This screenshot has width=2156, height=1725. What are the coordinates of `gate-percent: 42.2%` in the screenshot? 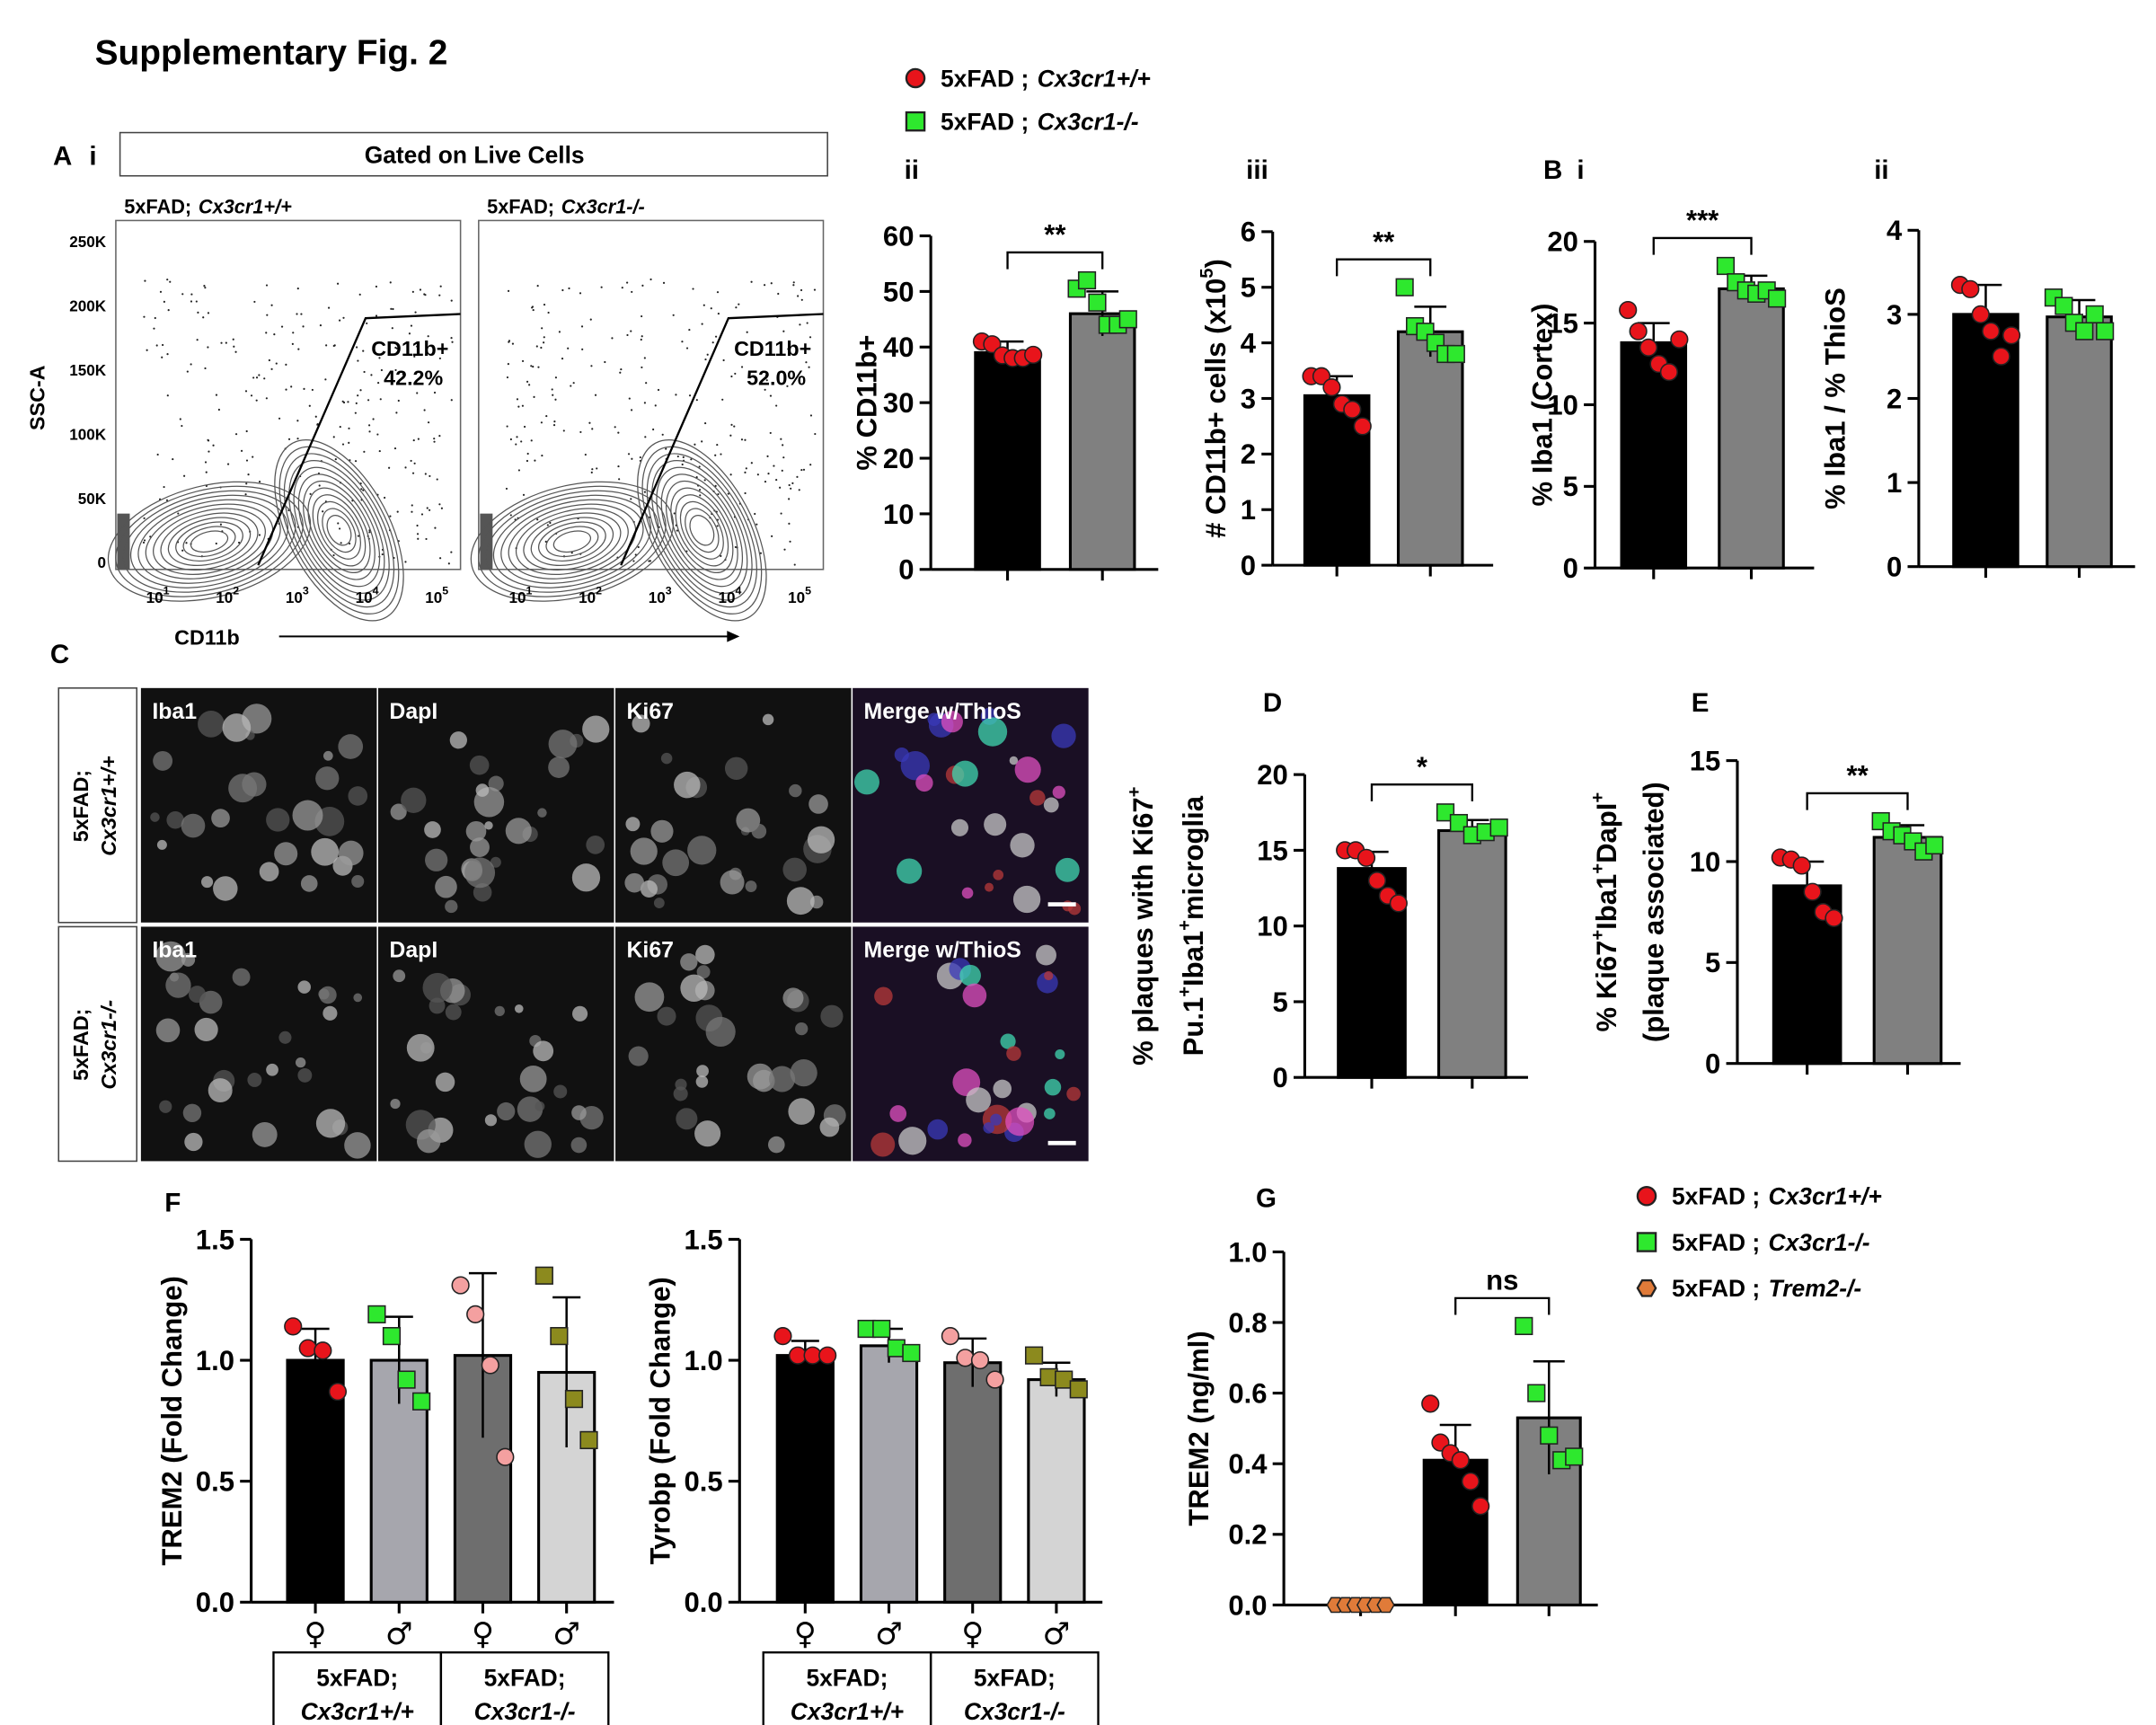 It's located at (414, 378).